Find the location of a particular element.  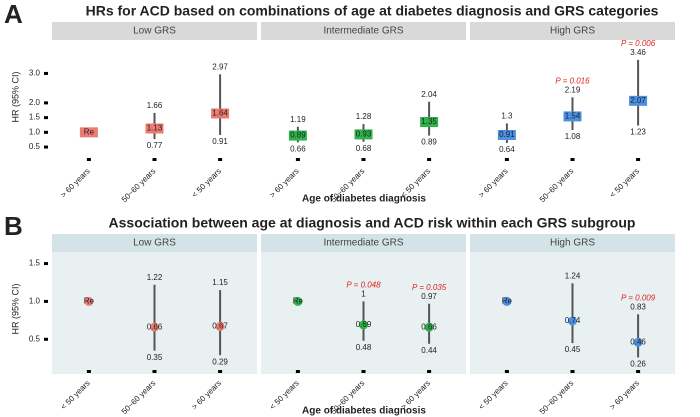

value-label: 0.66 is located at coordinates (429, 326).